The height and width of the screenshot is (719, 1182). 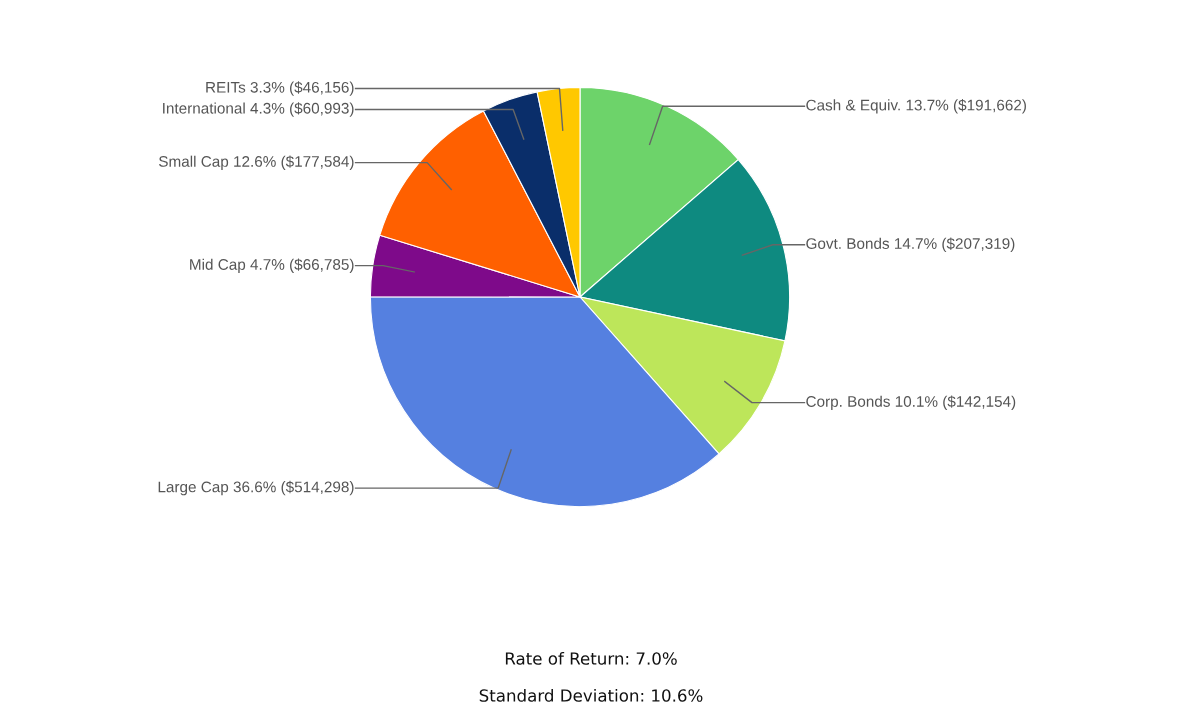 What do you see at coordinates (591, 658) in the screenshot?
I see `text: Rate of Return: 7.0%` at bounding box center [591, 658].